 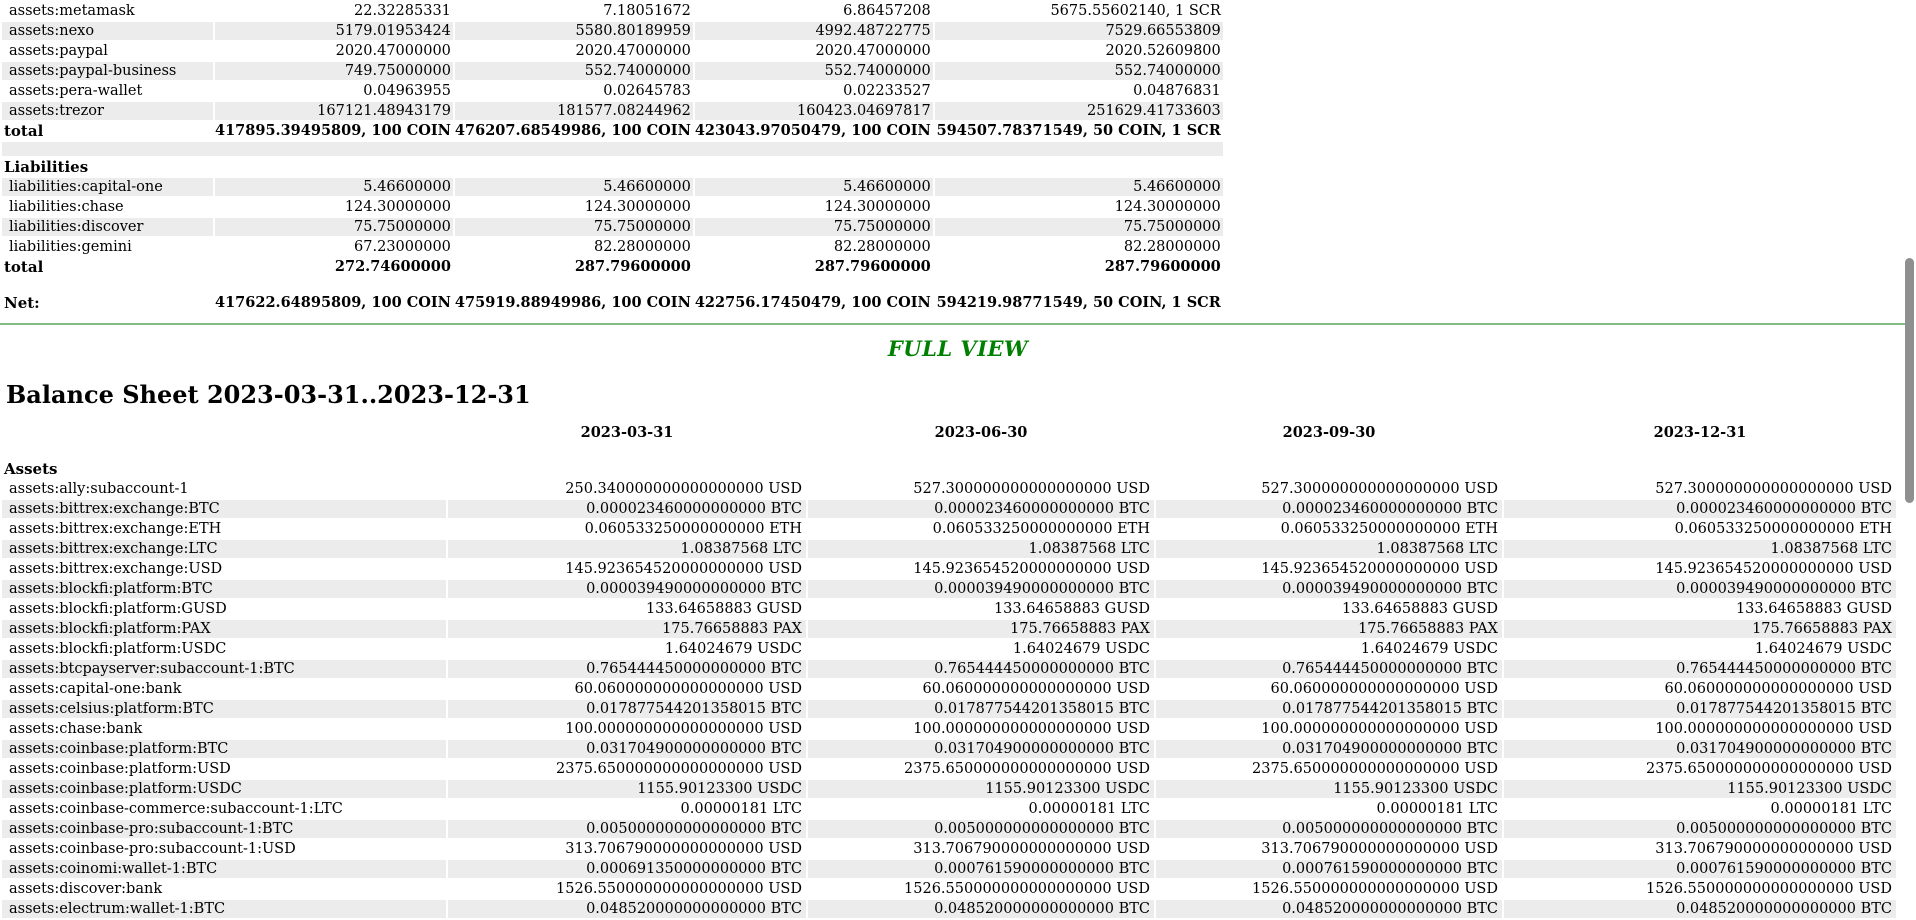 I want to click on amount-cell: 0.00000181 LTC, so click(x=1437, y=809).